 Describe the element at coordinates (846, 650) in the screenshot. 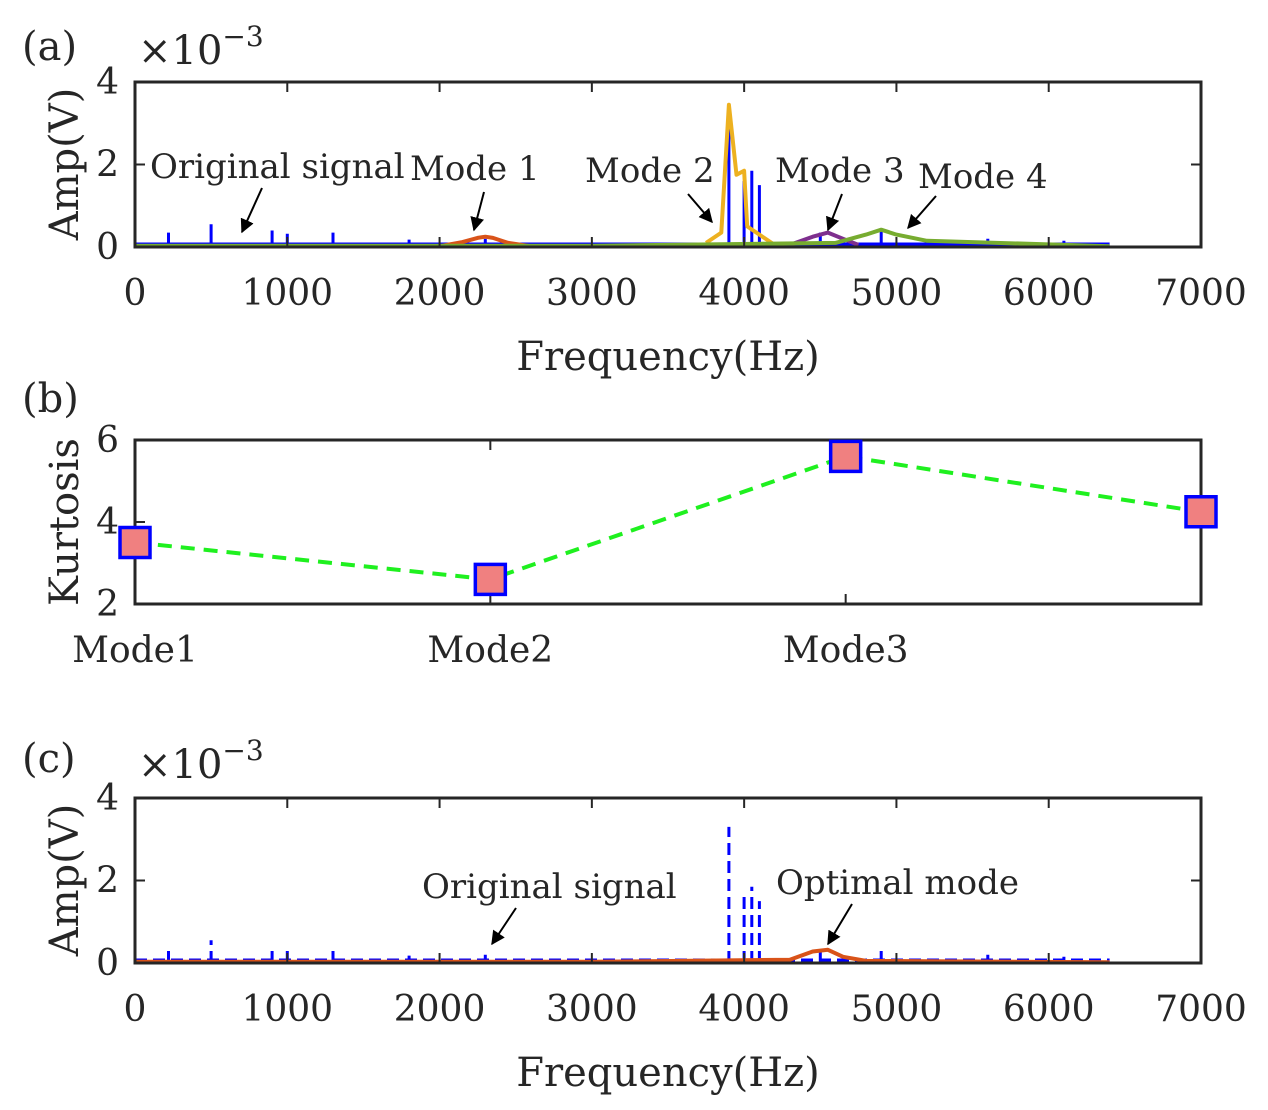

I see `panel-b-xtick-label: Mode3` at that location.